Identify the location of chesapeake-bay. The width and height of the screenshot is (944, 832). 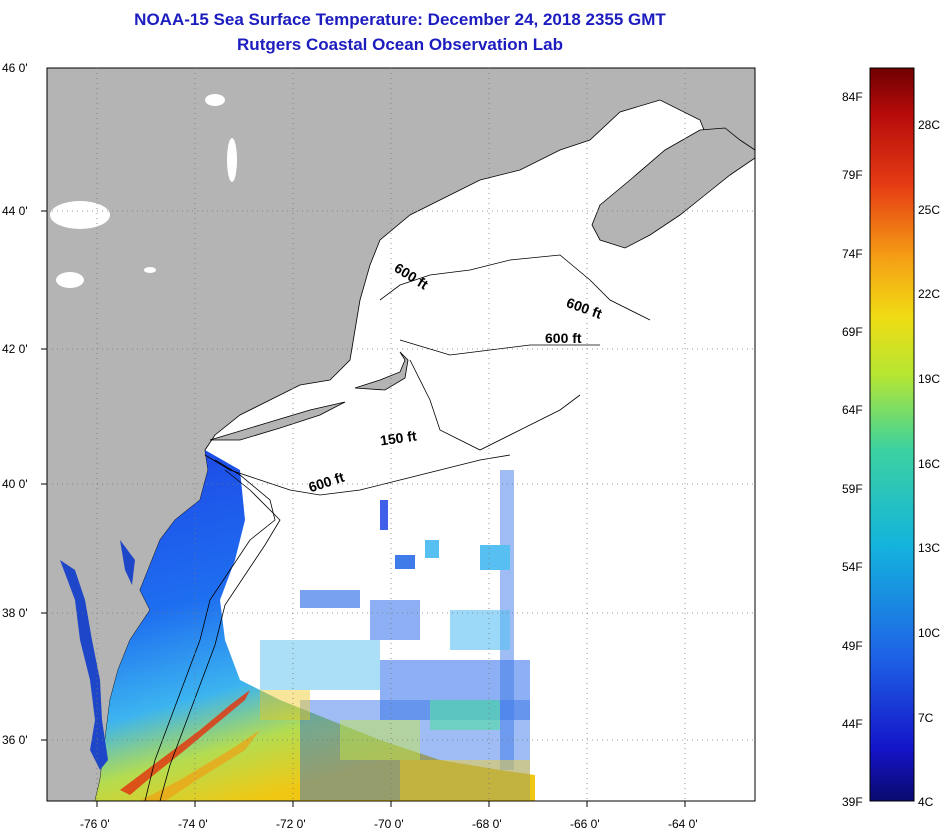
(84, 665).